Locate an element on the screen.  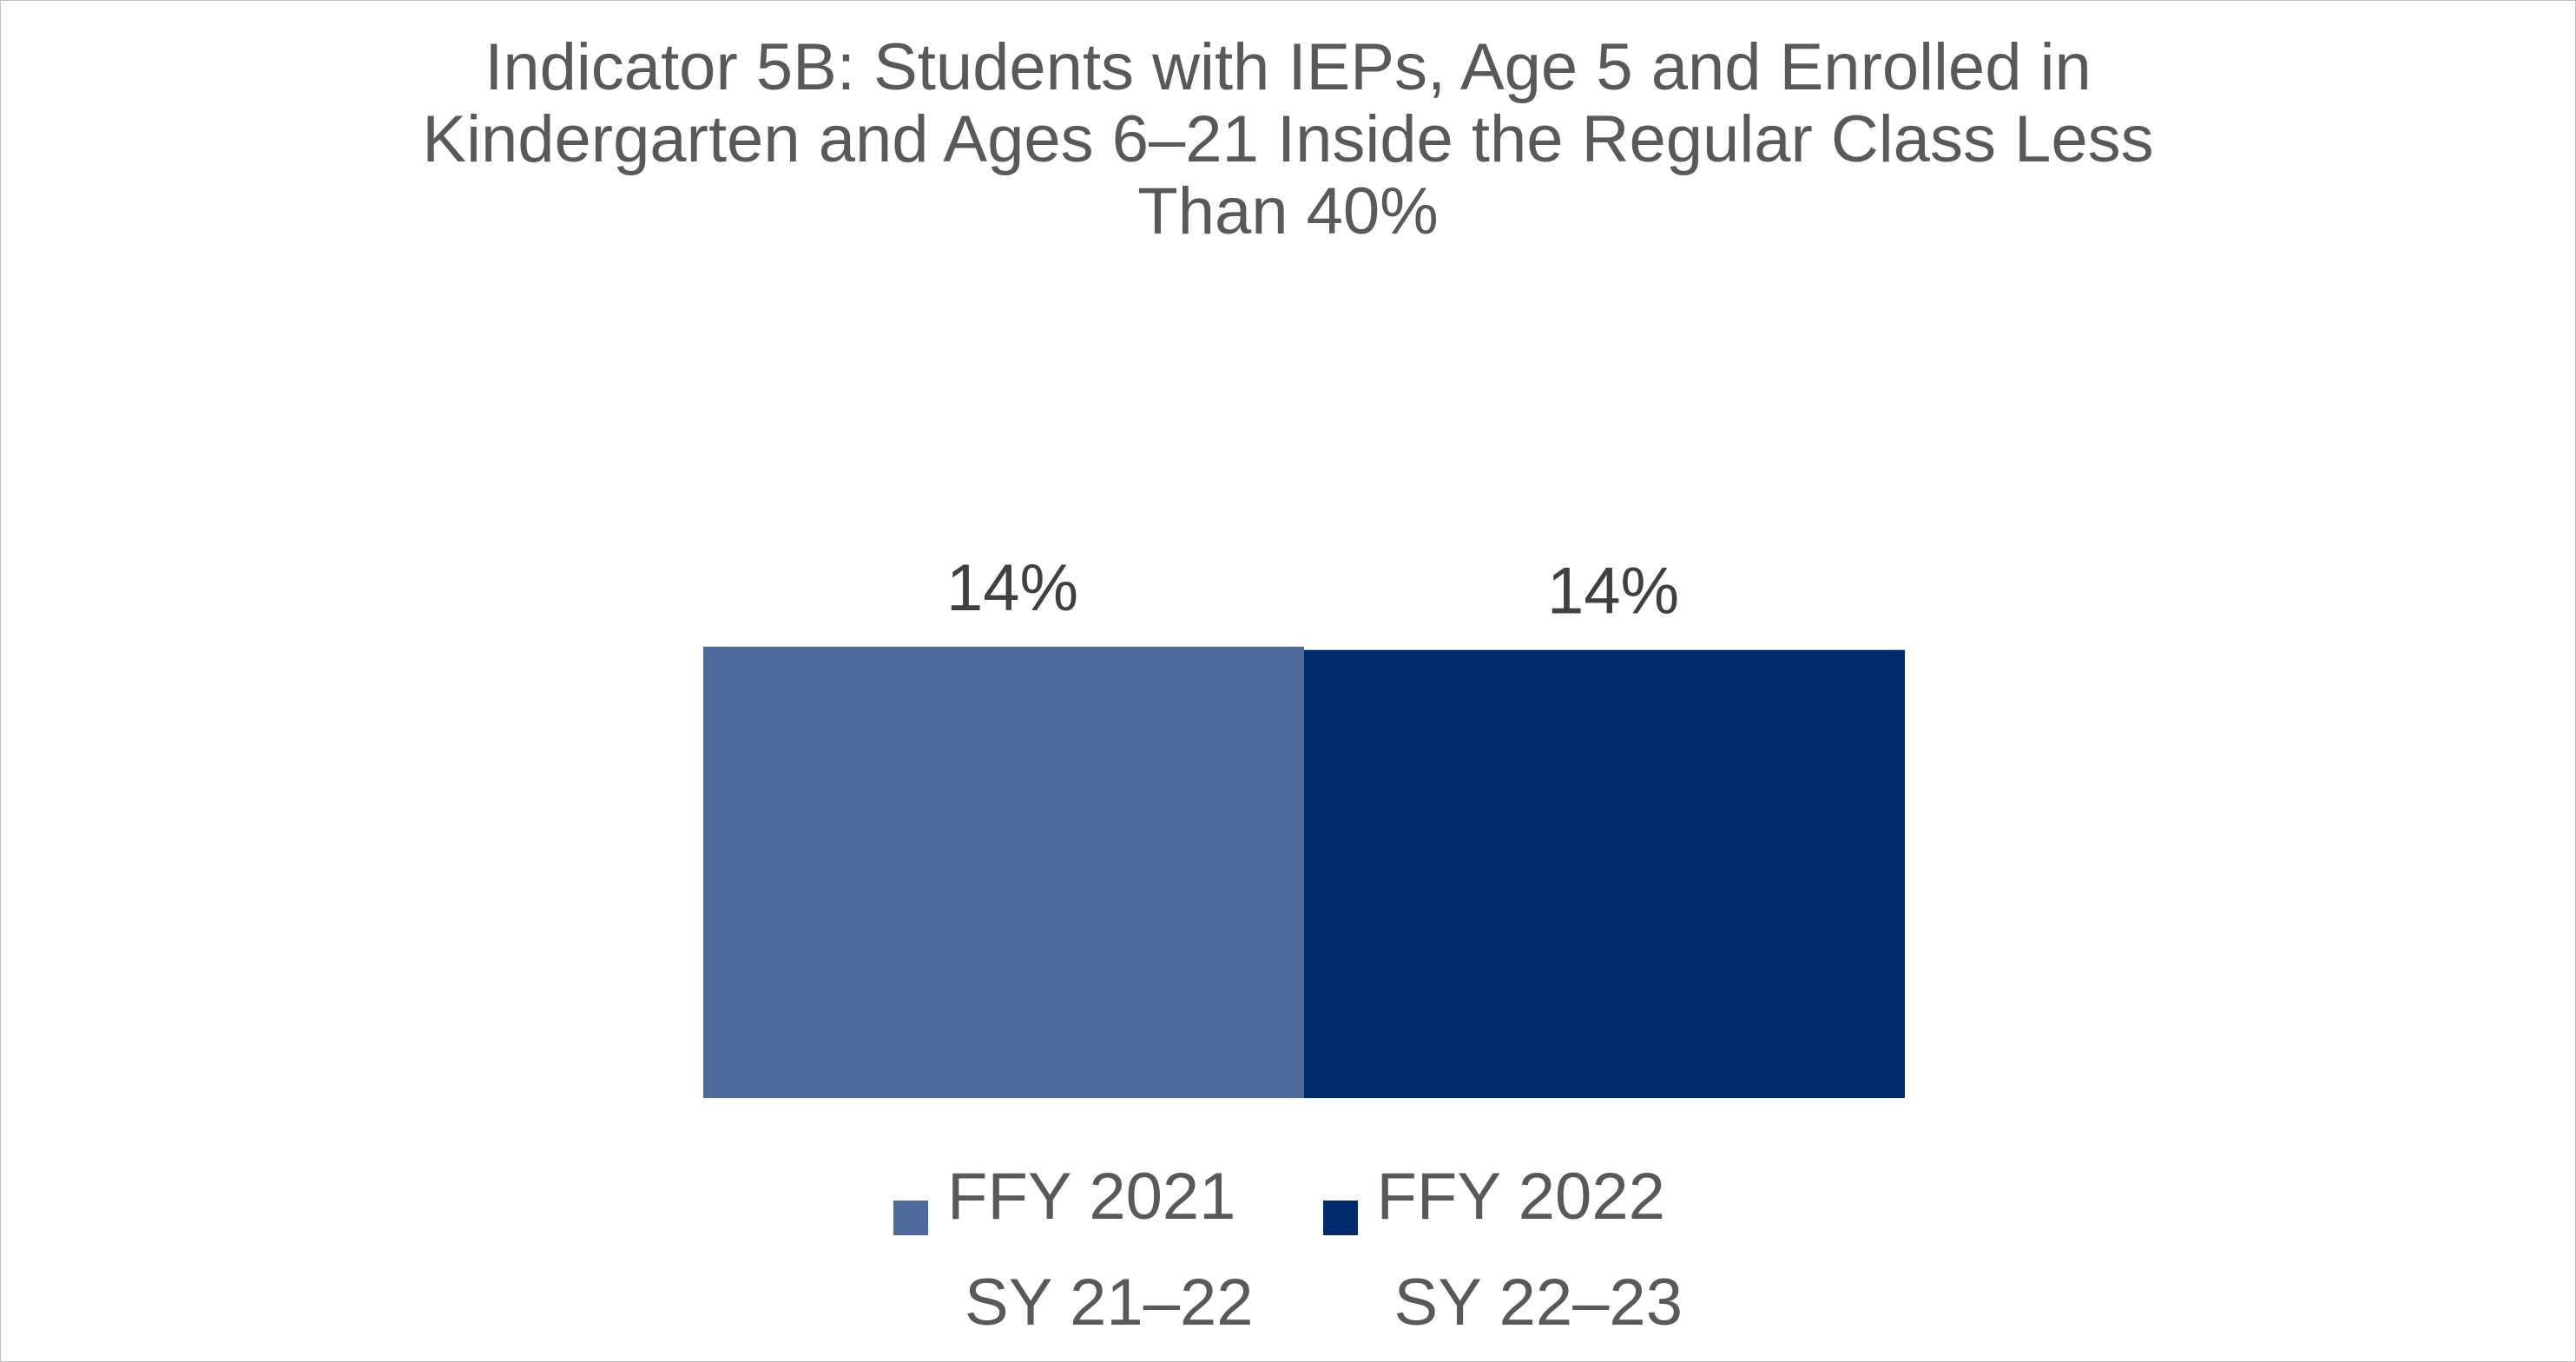
legend-item-ffy-2022: FFY 2022 SY 22–23 is located at coordinates (1502, 1258).